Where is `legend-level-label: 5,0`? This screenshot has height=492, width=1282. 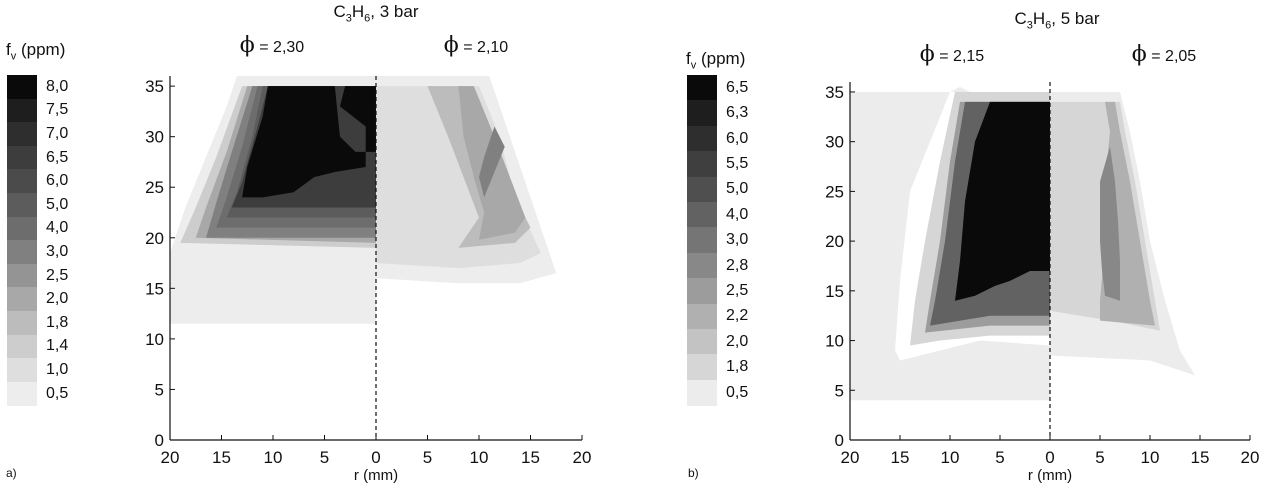 legend-level-label: 5,0 is located at coordinates (57, 204).